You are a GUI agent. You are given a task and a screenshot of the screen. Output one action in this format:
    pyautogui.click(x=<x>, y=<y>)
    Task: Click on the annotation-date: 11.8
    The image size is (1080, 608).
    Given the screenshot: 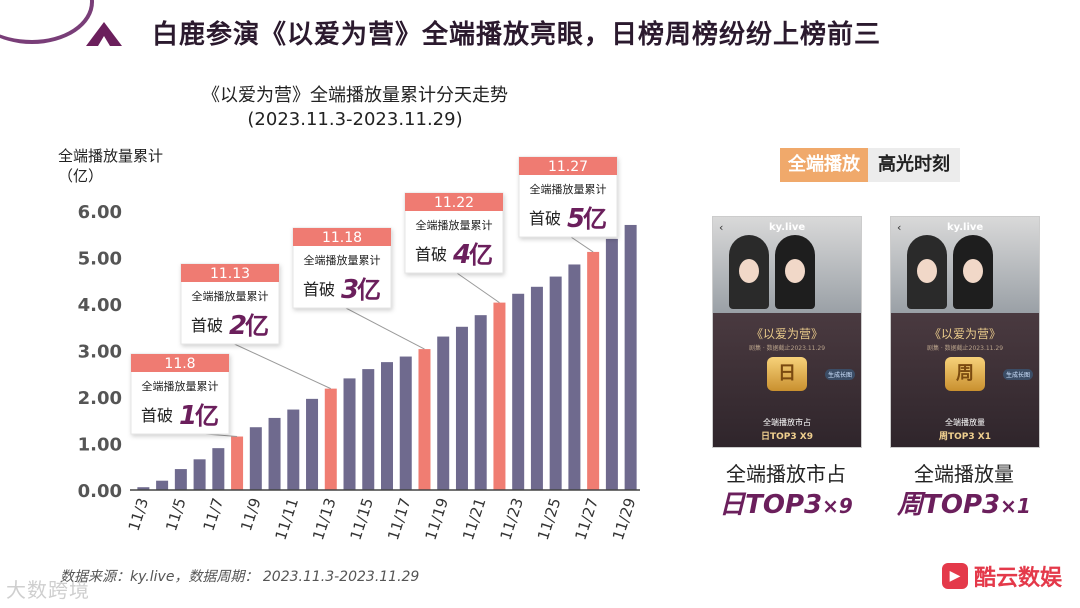 What is the action you would take?
    pyautogui.click(x=179, y=364)
    